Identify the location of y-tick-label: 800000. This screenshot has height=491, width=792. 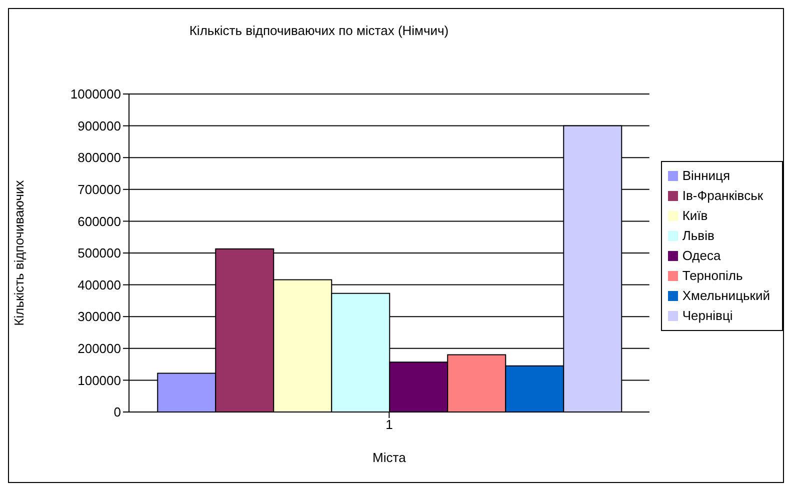
(99, 158).